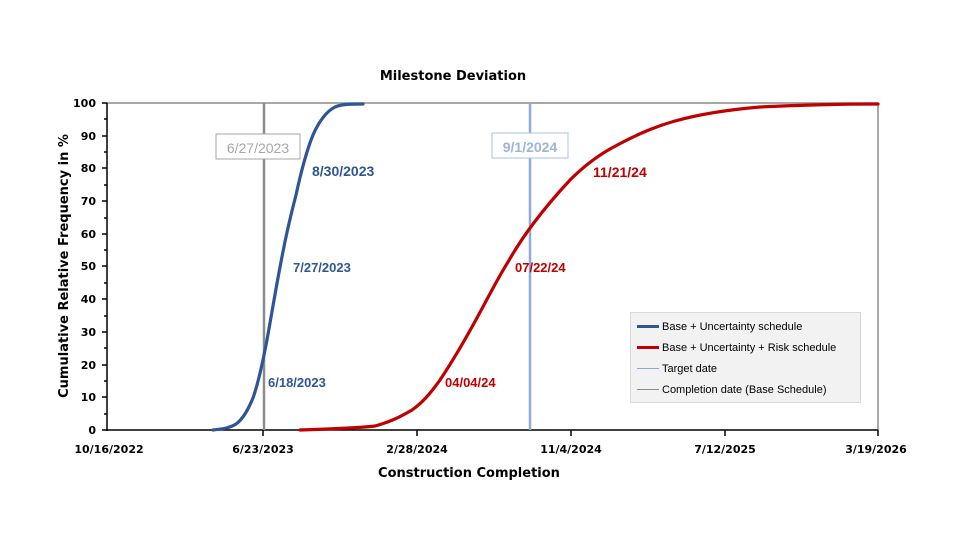 This screenshot has width=960, height=540. What do you see at coordinates (89, 365) in the screenshot?
I see `y-tick-label: 20` at bounding box center [89, 365].